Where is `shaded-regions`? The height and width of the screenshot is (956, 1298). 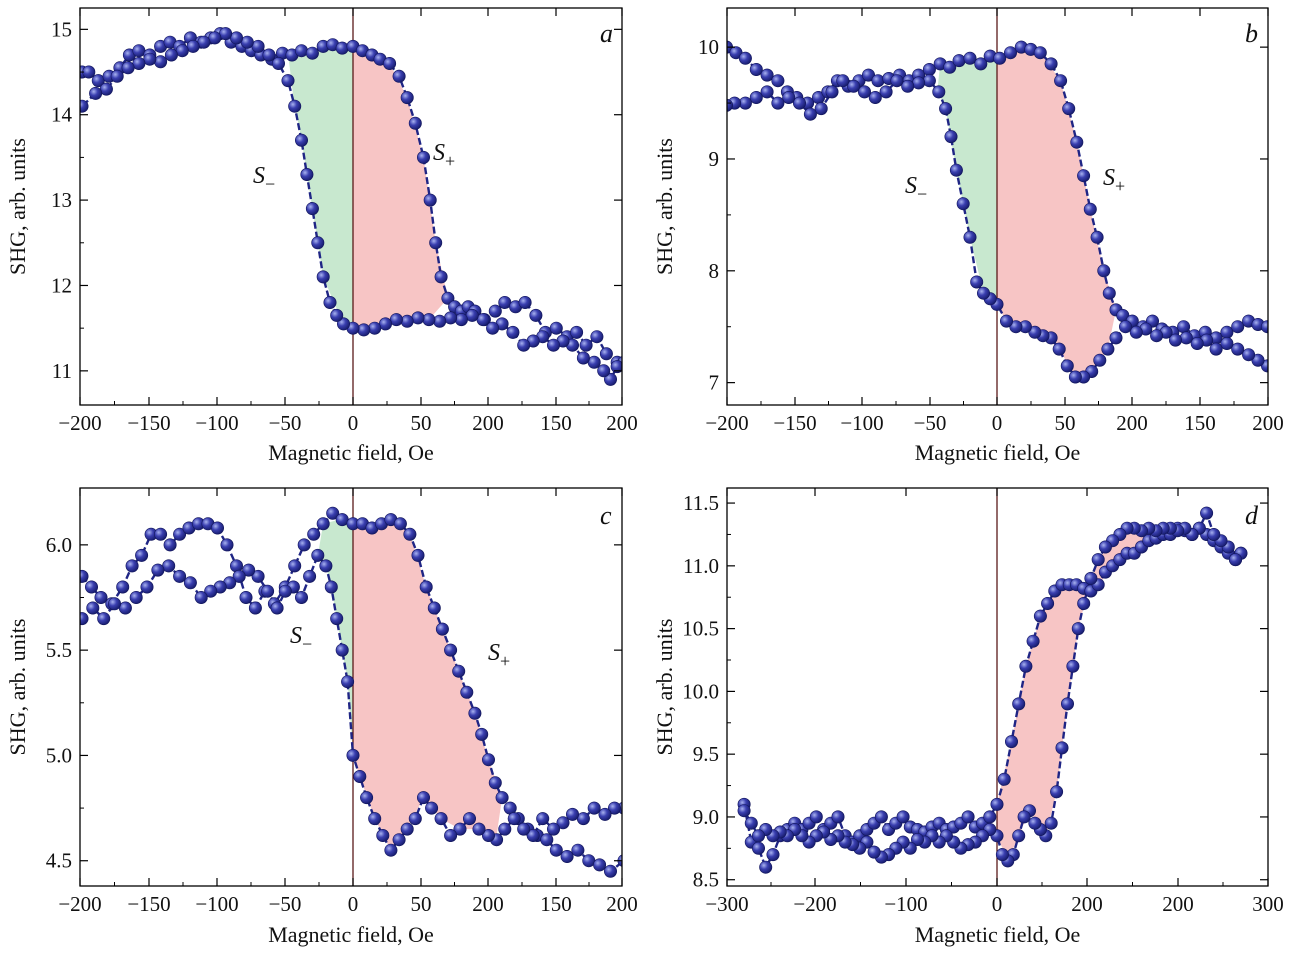
shaded-regions is located at coordinates (368, 189).